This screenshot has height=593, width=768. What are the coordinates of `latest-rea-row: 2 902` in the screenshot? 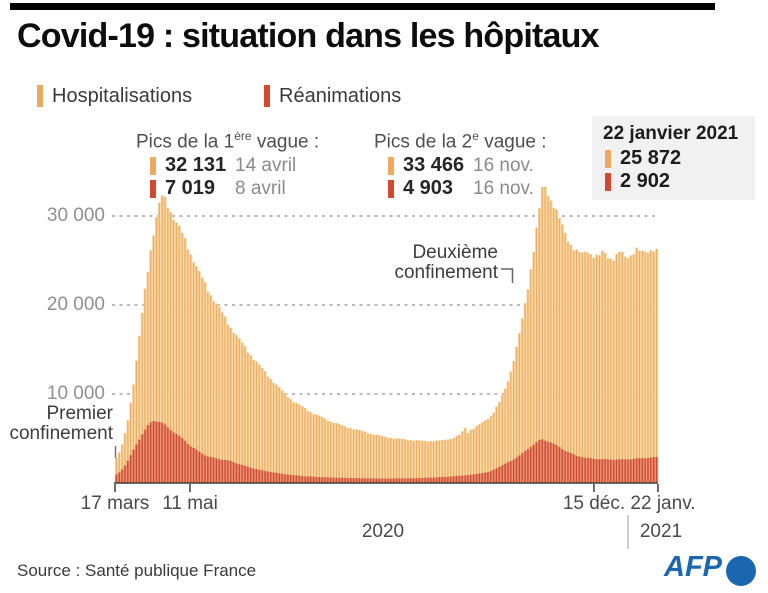 It's located at (679, 181).